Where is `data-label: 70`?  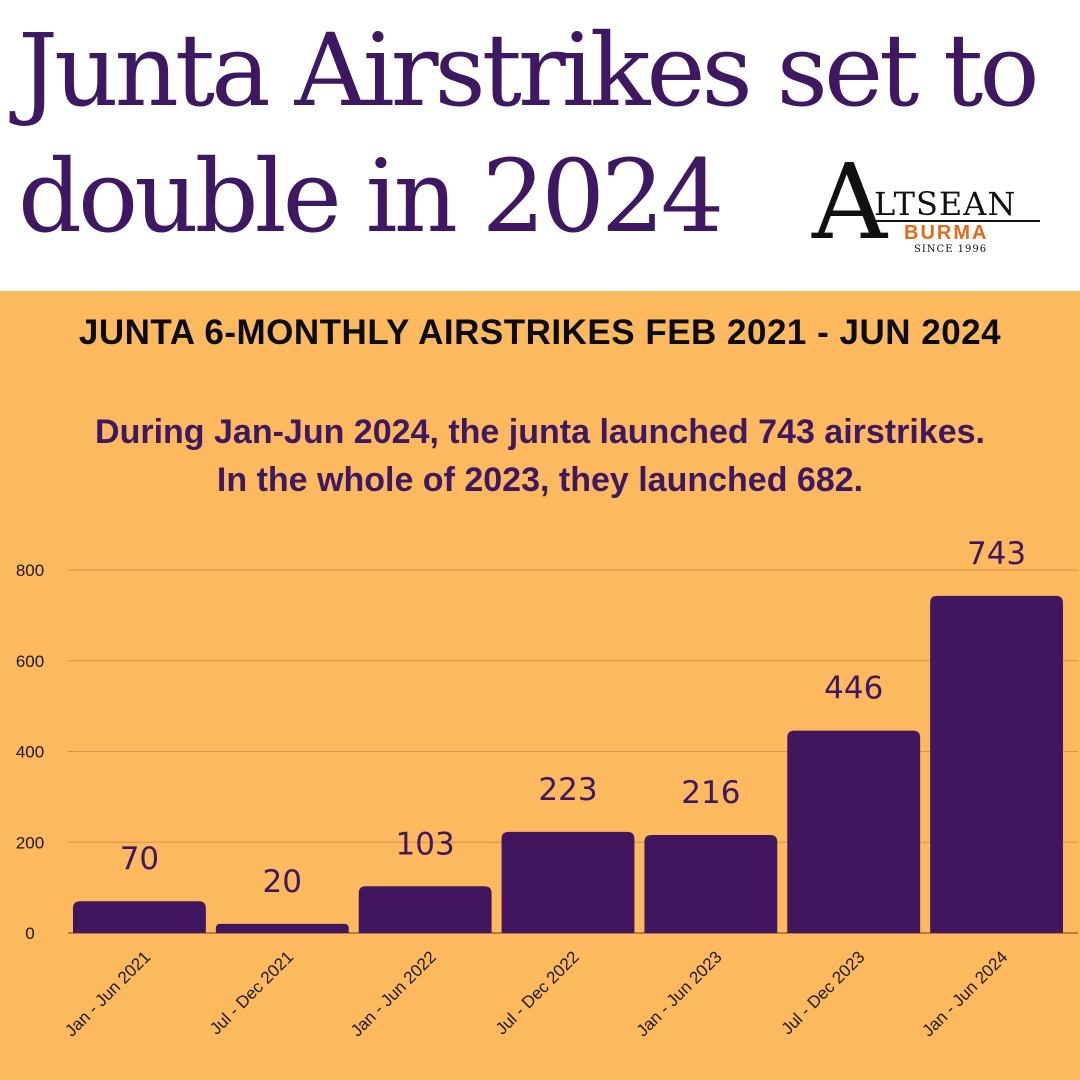 data-label: 70 is located at coordinates (139, 859).